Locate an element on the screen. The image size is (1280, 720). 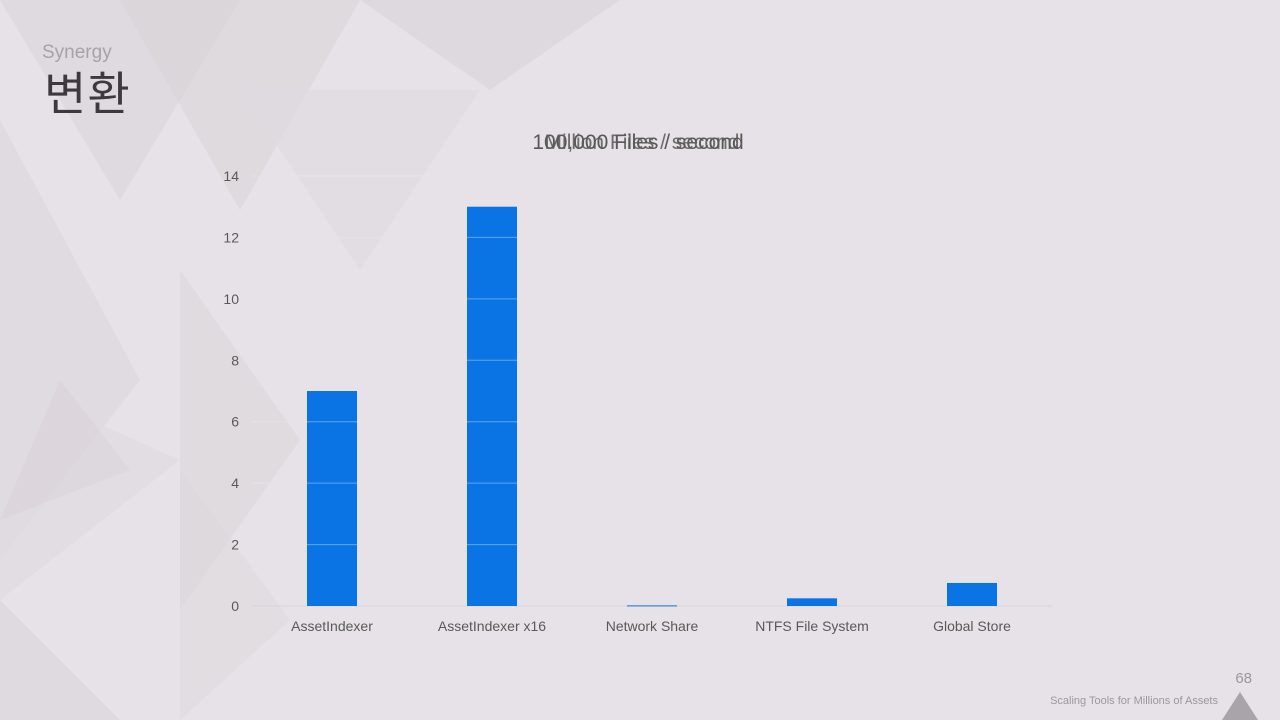
y-tick-label: 2 is located at coordinates (235, 545).